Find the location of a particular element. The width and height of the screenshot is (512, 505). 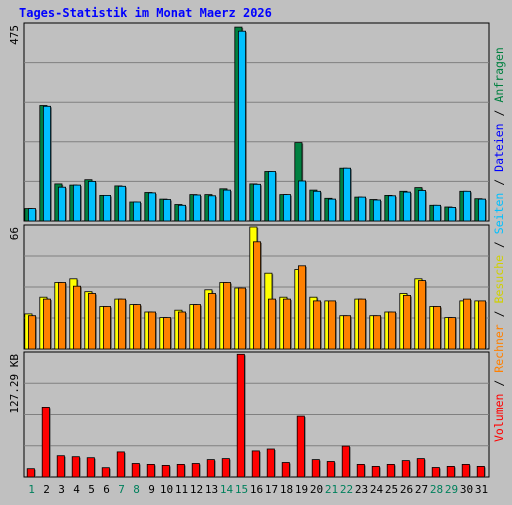

legend-sep-5: / is located at coordinates (499, 110).